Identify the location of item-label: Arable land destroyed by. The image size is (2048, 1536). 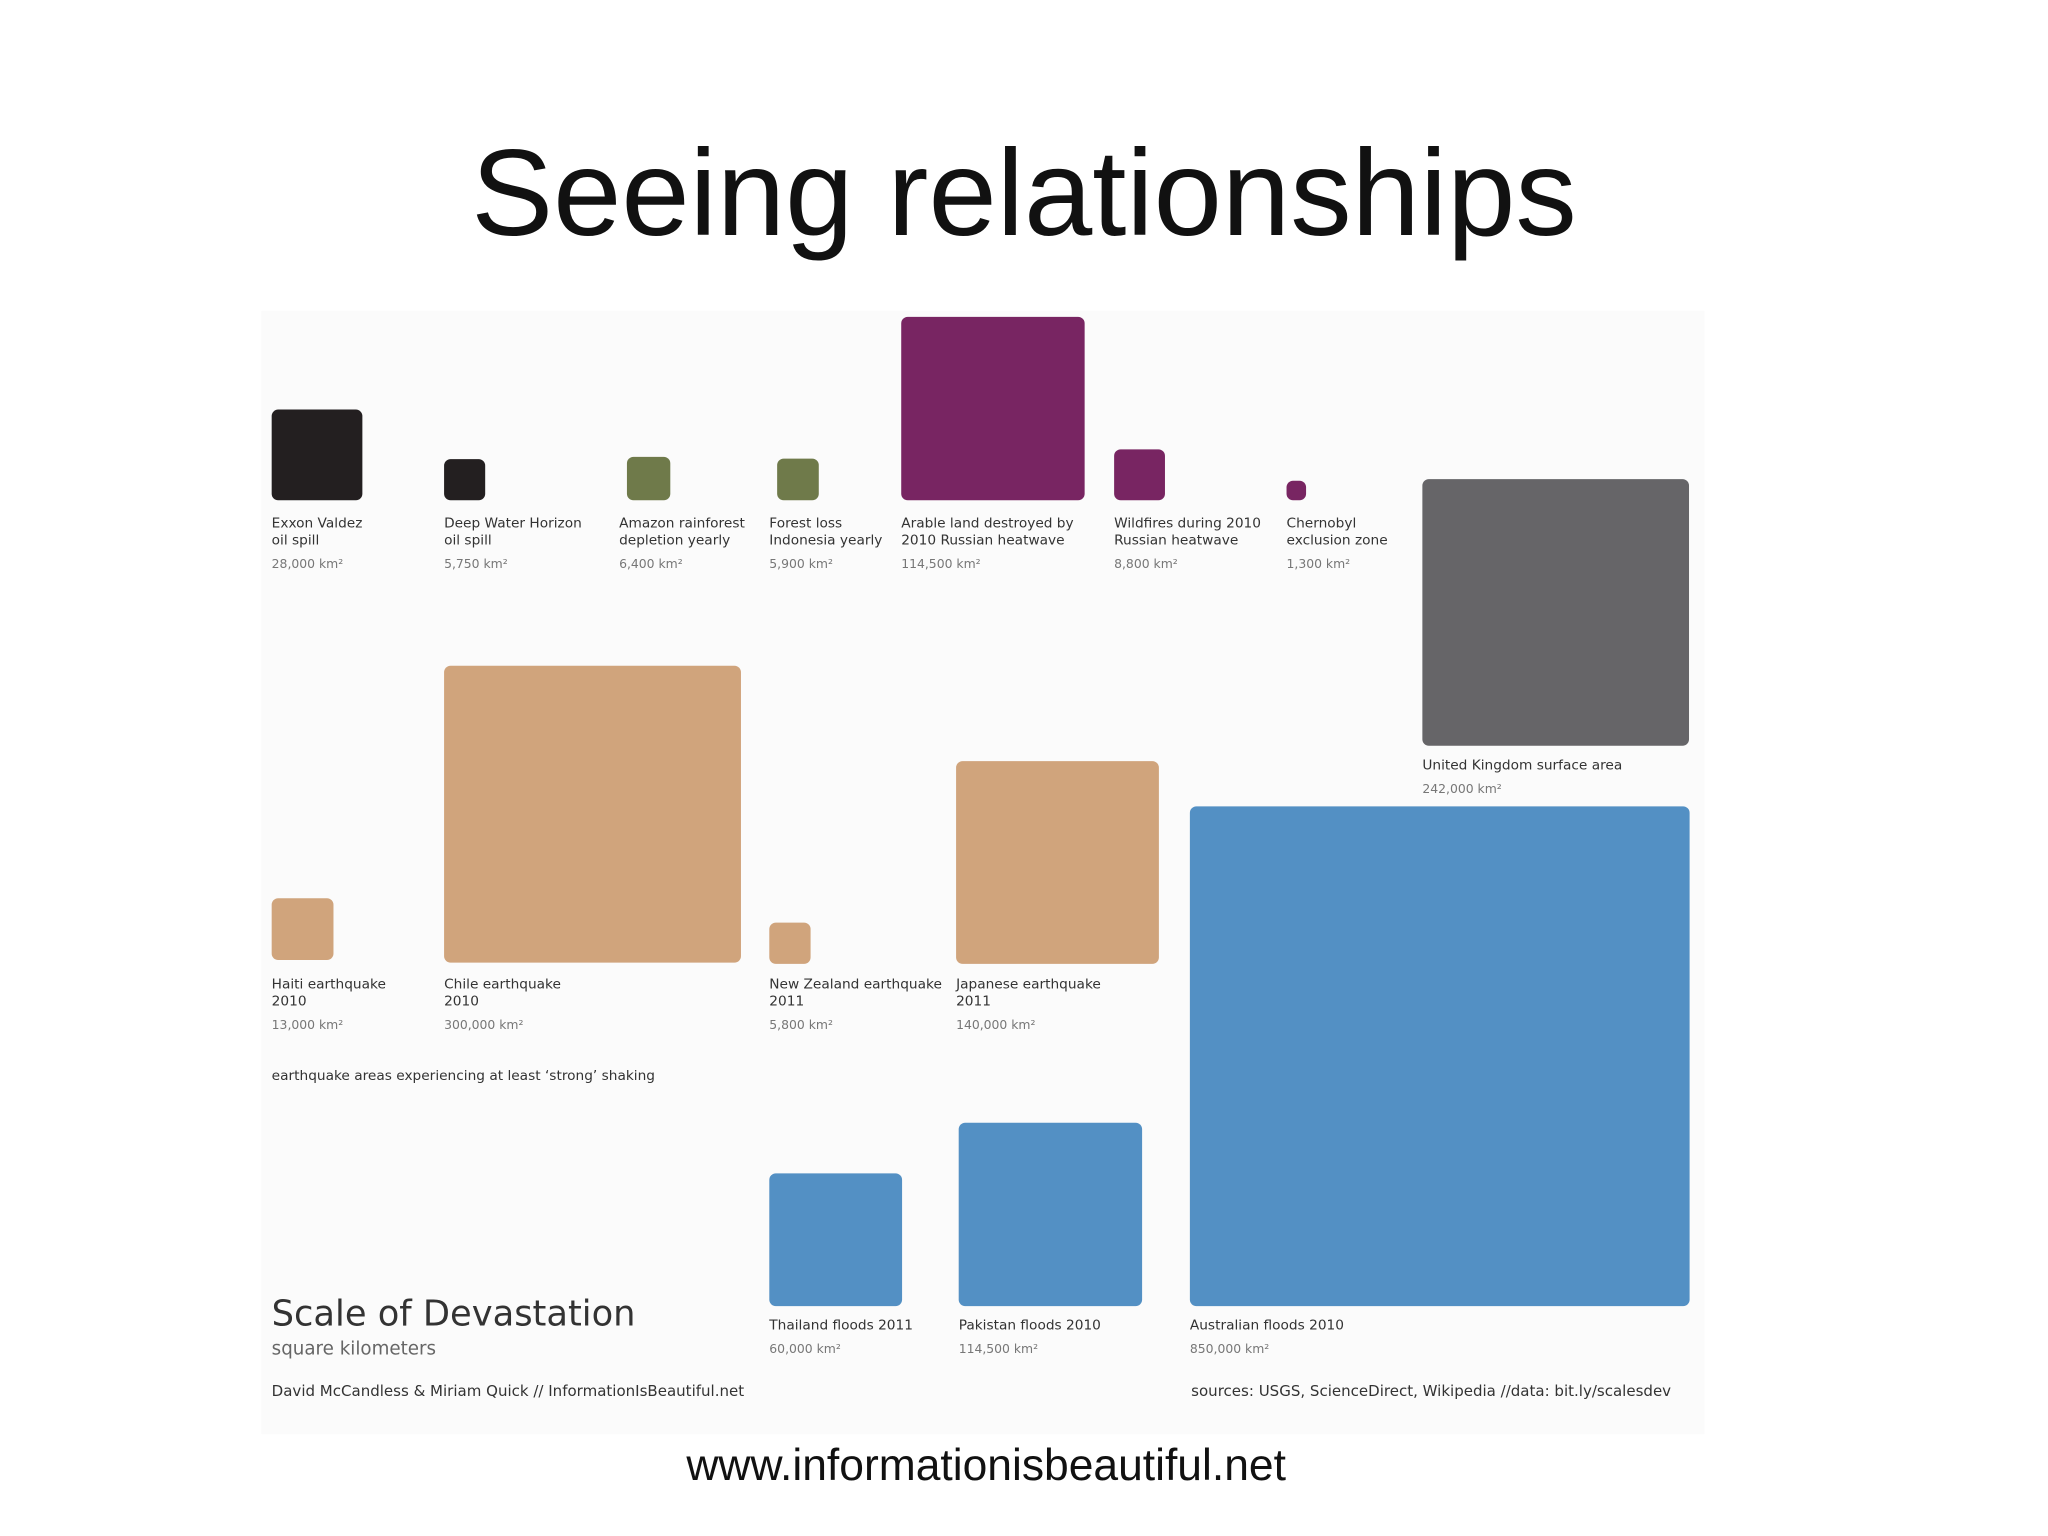
(987, 524).